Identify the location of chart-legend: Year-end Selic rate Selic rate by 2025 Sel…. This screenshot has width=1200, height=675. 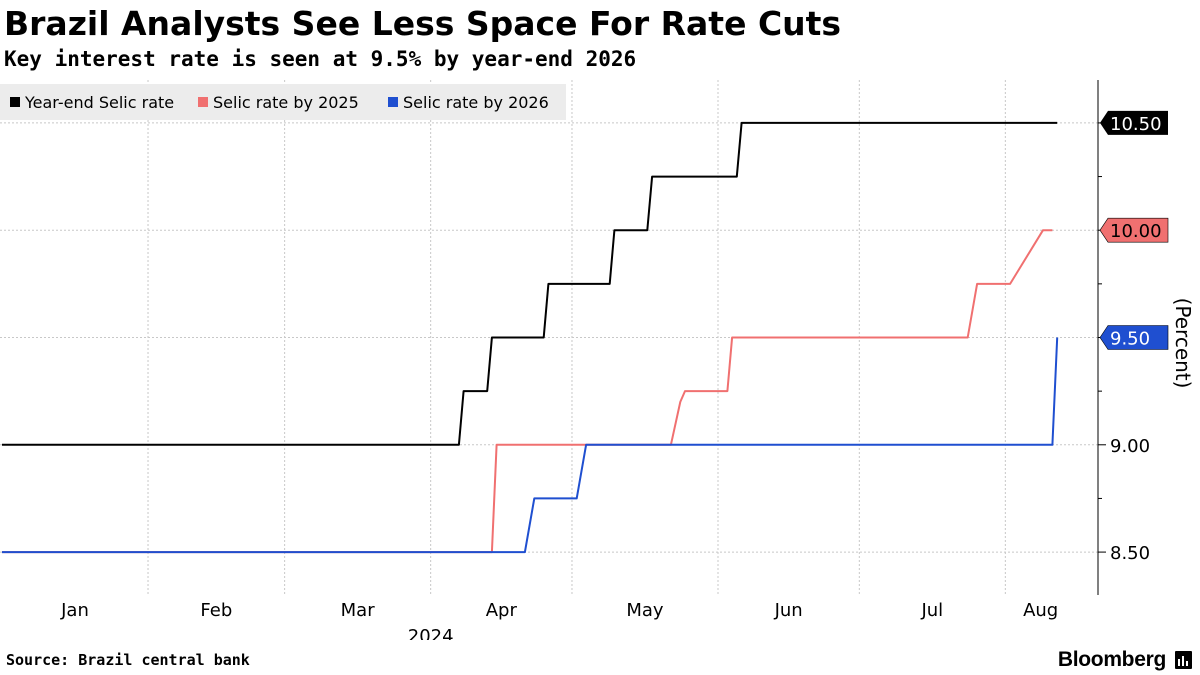
(283, 102).